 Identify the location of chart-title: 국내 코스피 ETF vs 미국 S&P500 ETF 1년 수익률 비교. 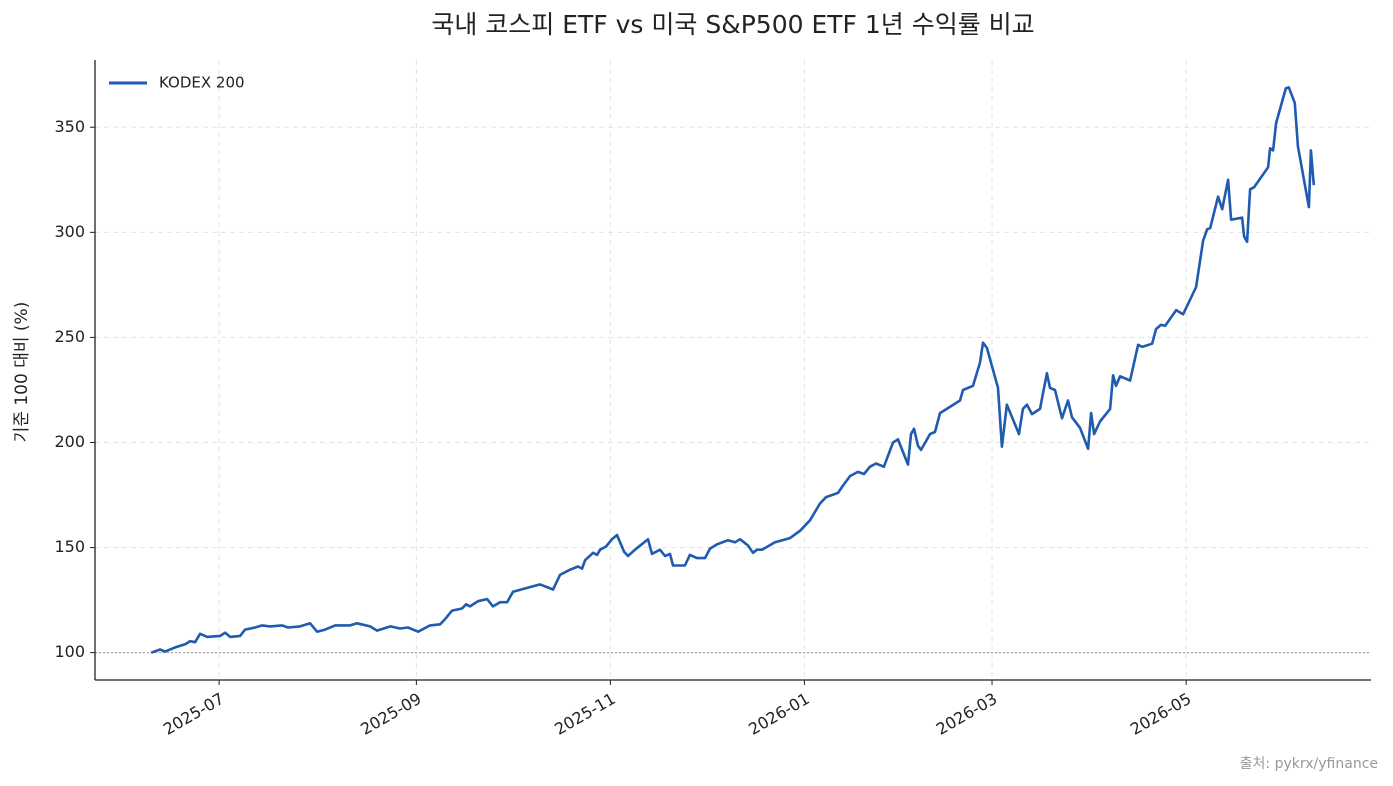
(732, 24).